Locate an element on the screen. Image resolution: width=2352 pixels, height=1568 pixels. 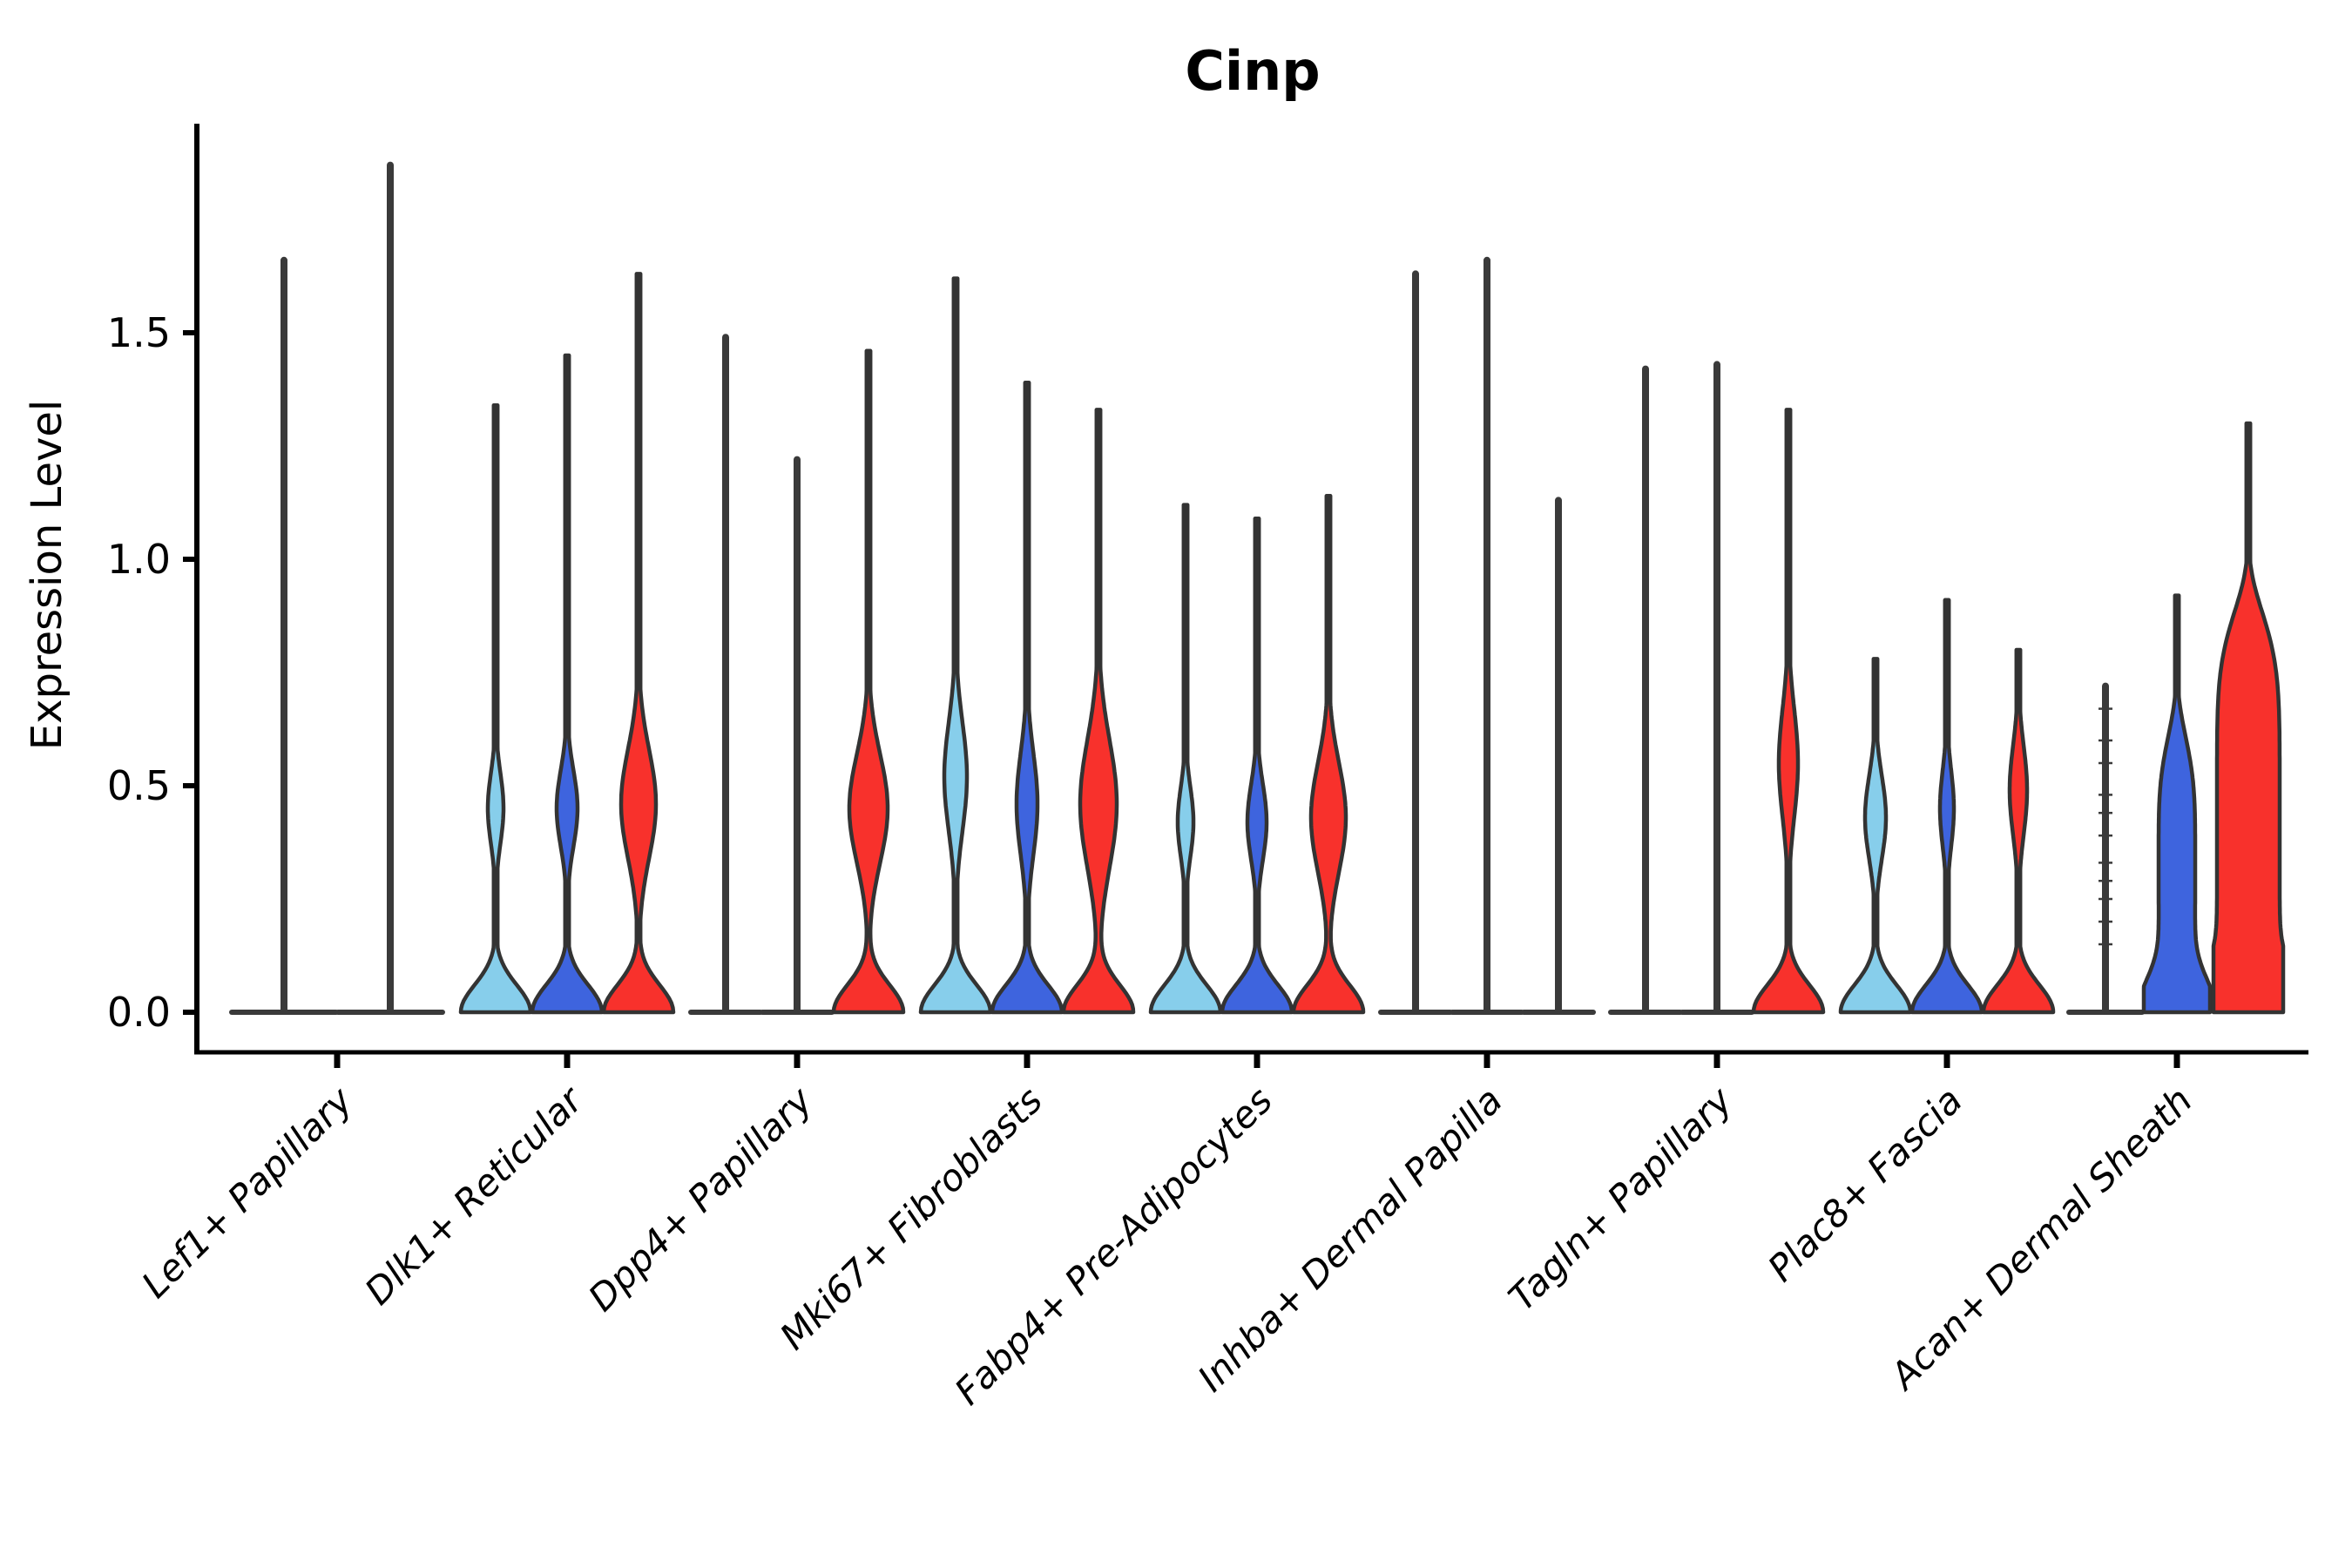
violin-fabp4-pre-adipocytes-0-lightblue is located at coordinates (1185, 759).